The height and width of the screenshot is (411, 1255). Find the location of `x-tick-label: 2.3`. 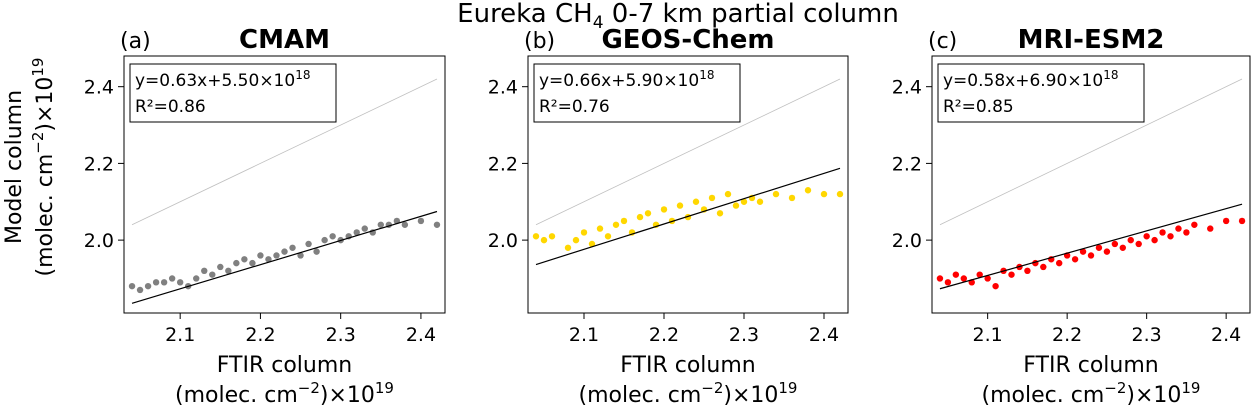

x-tick-label: 2.3 is located at coordinates (1147, 335).